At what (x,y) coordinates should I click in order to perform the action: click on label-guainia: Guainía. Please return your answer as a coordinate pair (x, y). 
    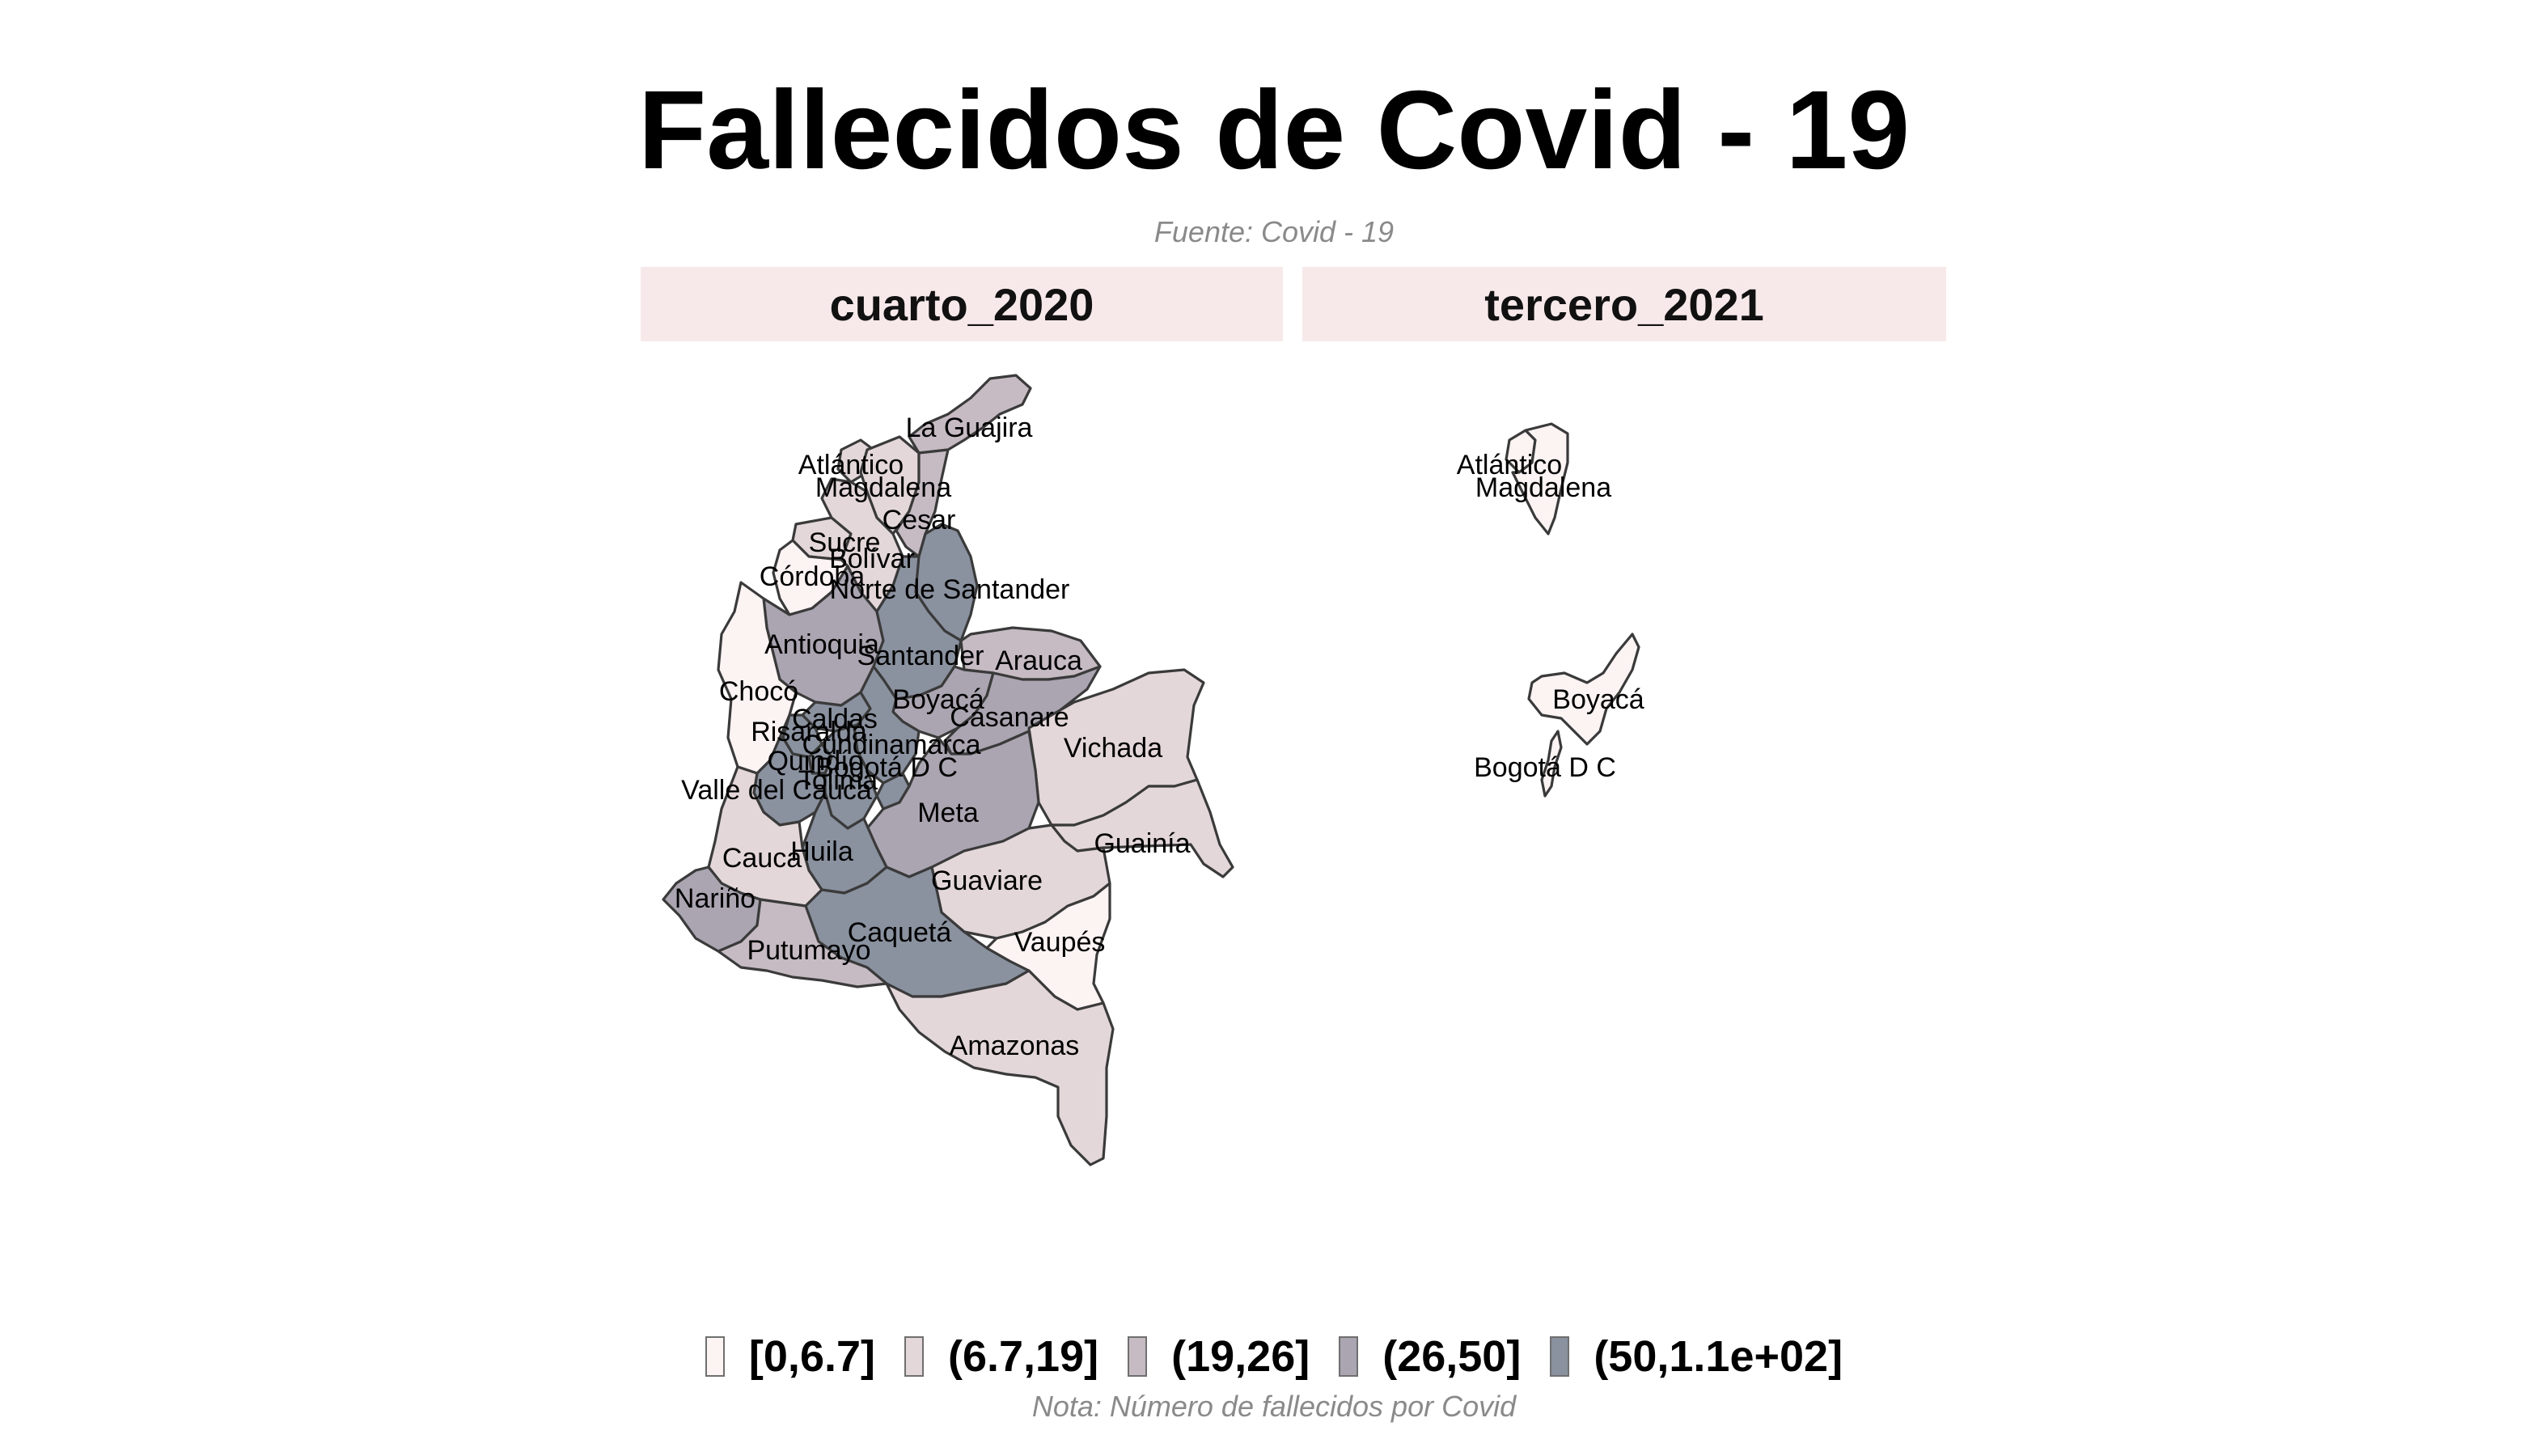
    Looking at the image, I should click on (1142, 844).